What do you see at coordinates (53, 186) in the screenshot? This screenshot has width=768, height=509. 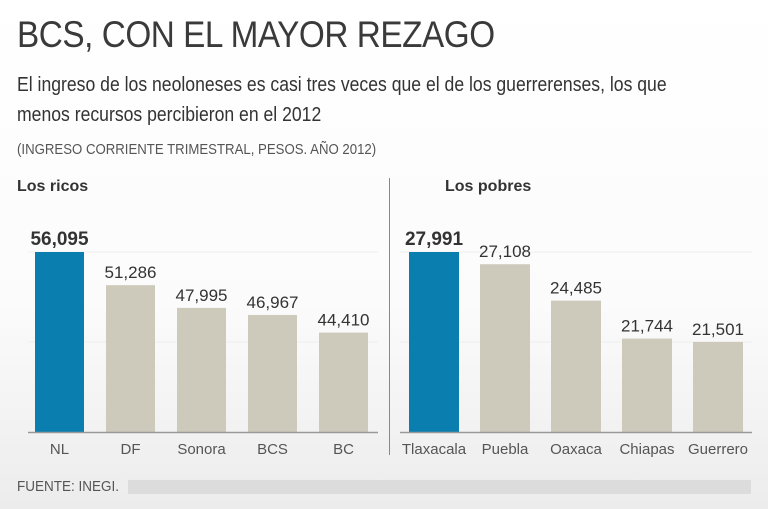 I see `panel-title-ricos: Los ricos` at bounding box center [53, 186].